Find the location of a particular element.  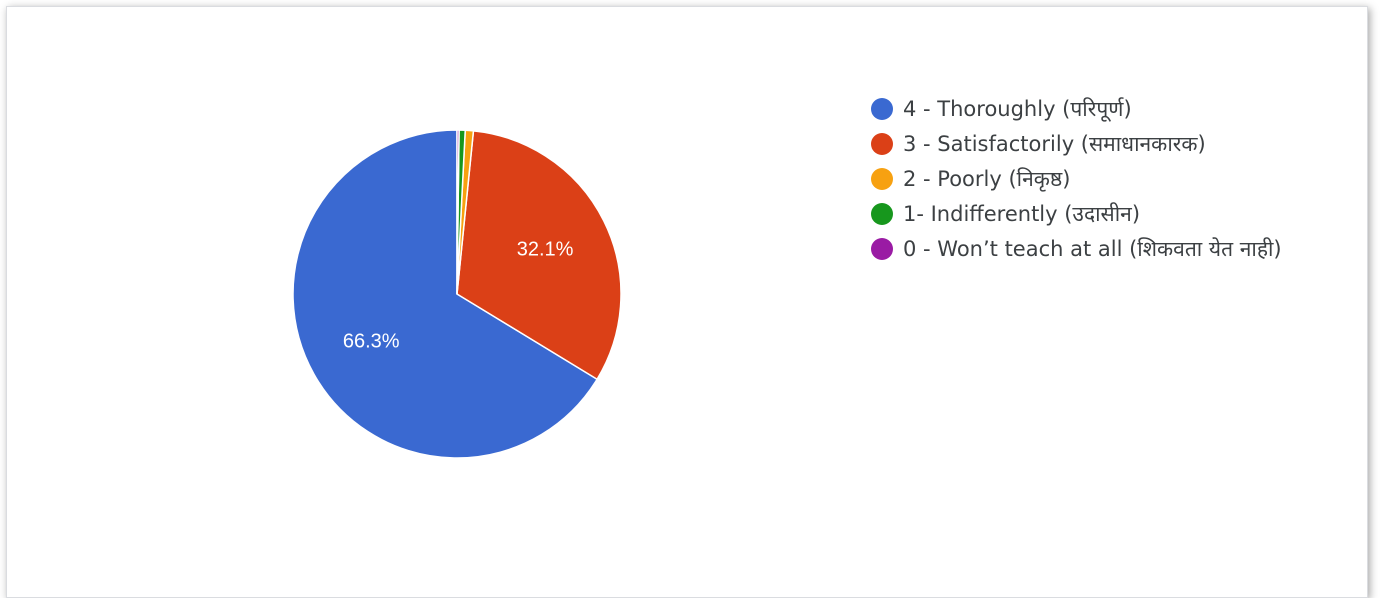

data-label-satisfactorily: 32.1% is located at coordinates (545, 249).